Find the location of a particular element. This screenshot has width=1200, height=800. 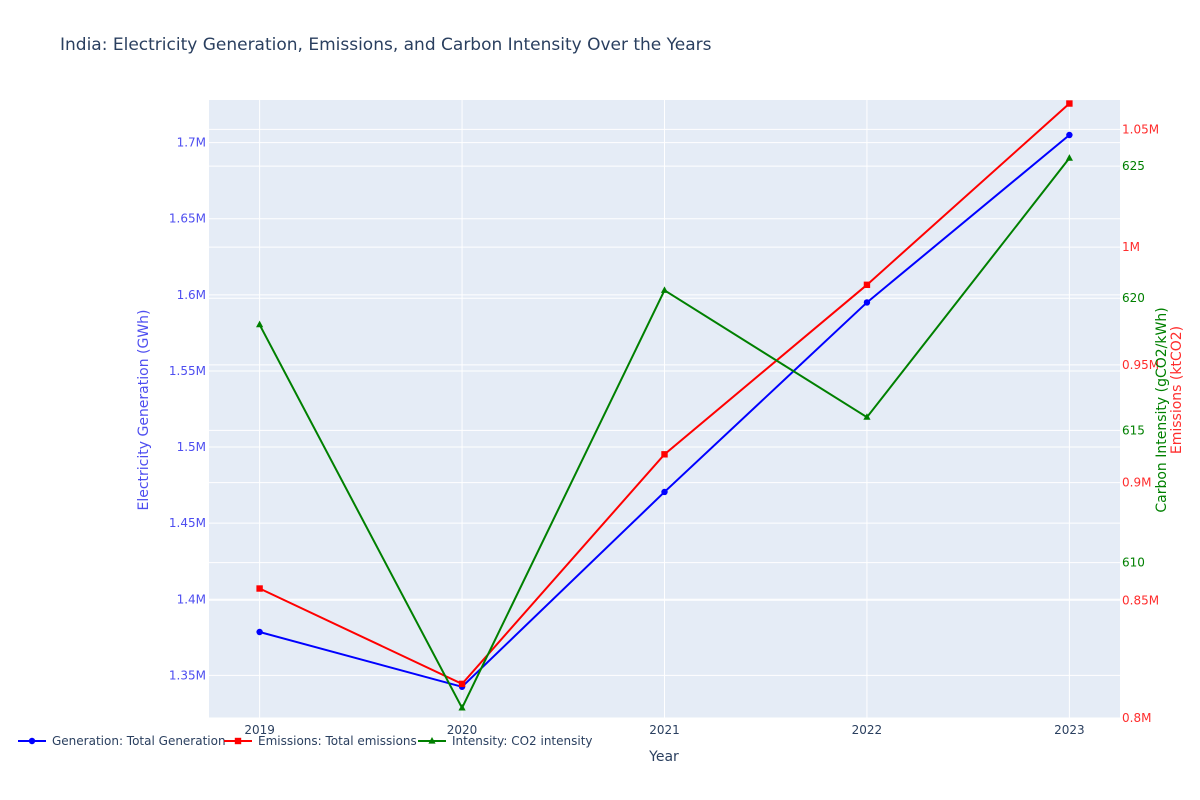

y-intensity-tick-label: 610 is located at coordinates (1133, 563).